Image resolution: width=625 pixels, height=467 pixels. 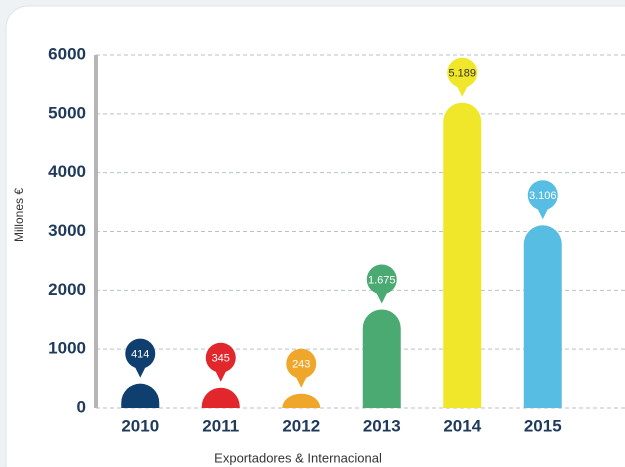 What do you see at coordinates (67, 171) in the screenshot?
I see `y-tick-label: 4000` at bounding box center [67, 171].